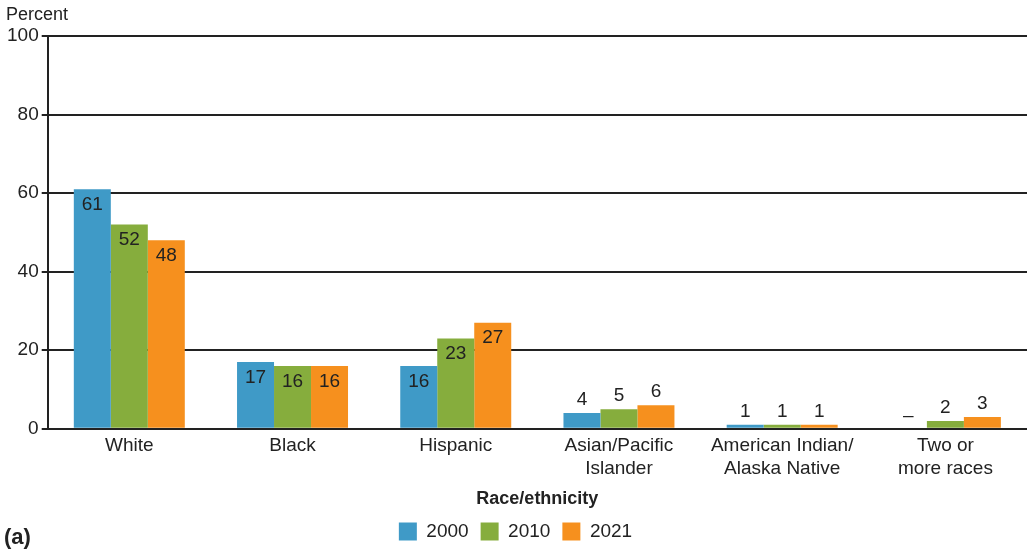 This screenshot has width=1027, height=551. What do you see at coordinates (493, 337) in the screenshot?
I see `data-label: 27` at bounding box center [493, 337].